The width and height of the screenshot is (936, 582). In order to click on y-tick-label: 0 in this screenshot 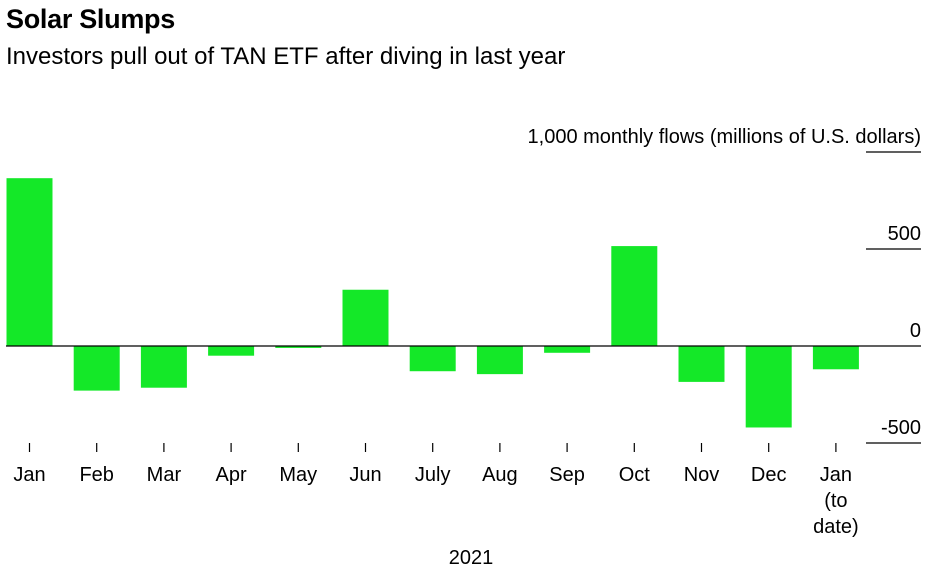, I will do `click(915, 331)`.